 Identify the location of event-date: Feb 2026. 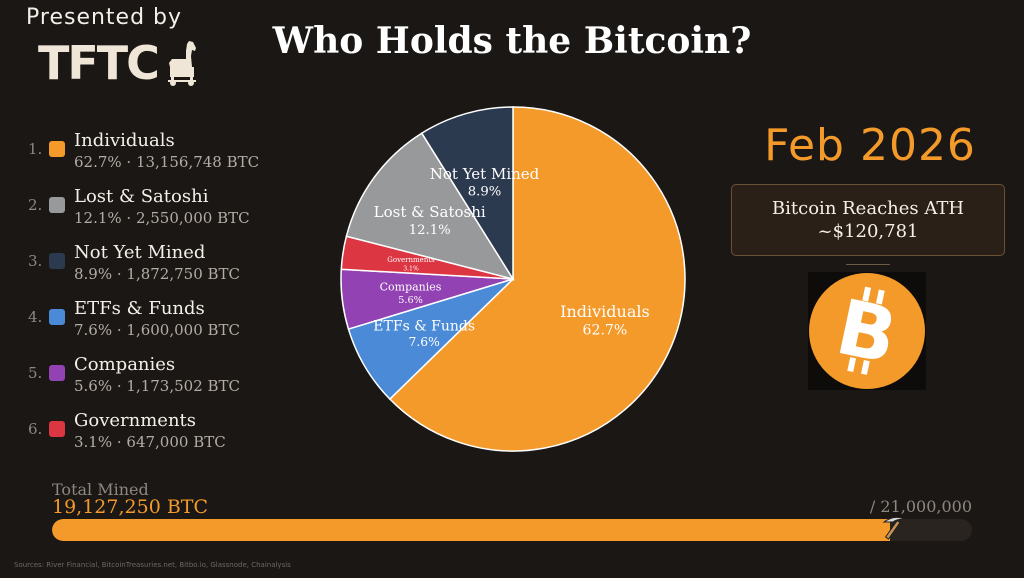
(870, 145).